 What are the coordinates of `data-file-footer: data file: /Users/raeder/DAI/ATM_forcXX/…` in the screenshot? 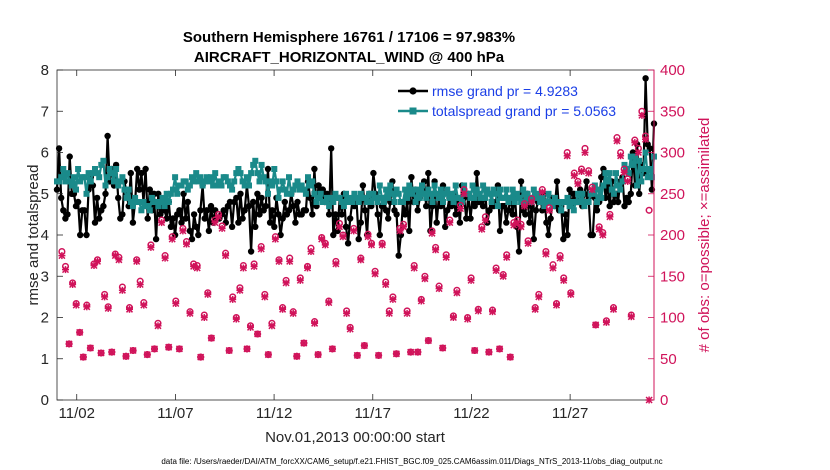 It's located at (411, 461).